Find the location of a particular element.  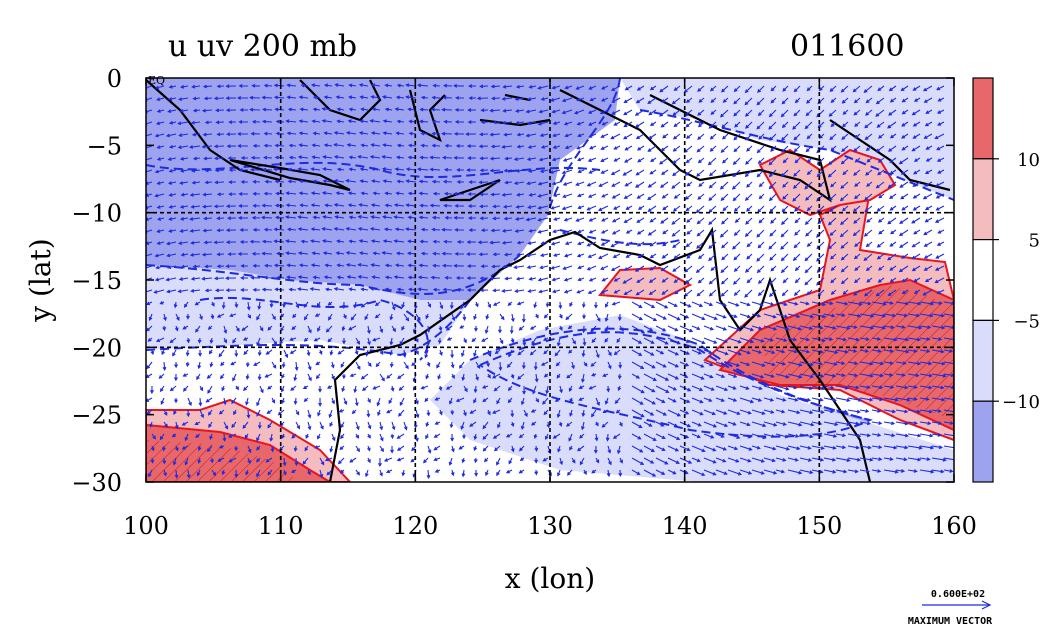

date-label: 011600 is located at coordinates (847, 46).